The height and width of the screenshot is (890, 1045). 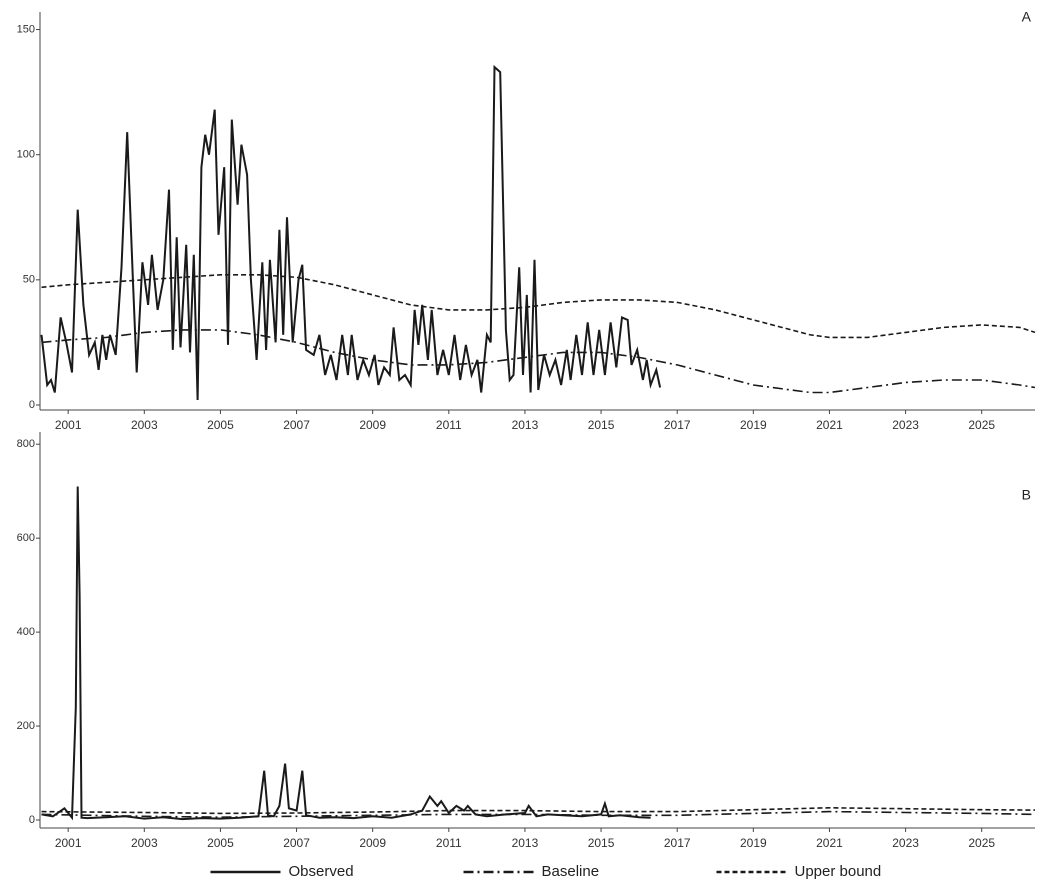 I want to click on y-tick-label: 600, so click(x=26, y=538).